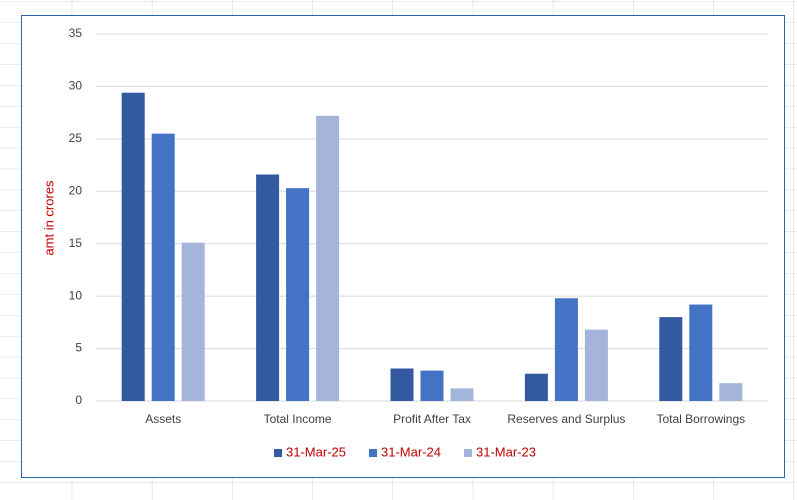 This screenshot has width=797, height=500. I want to click on y-tick-label: 35, so click(76, 33).